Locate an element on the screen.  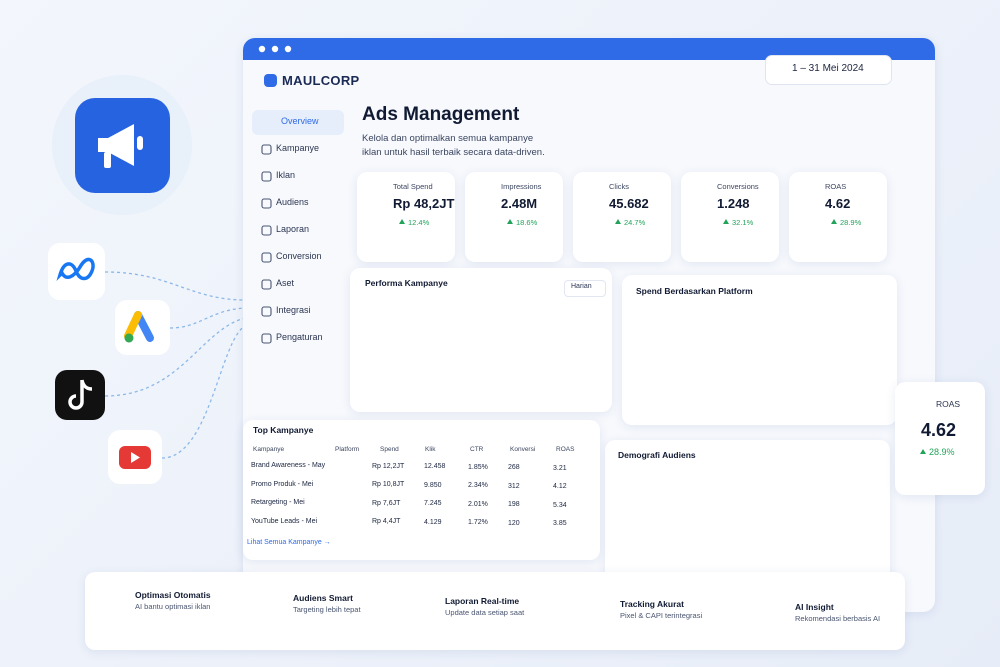
kpi-change: 32.1% is located at coordinates (738, 222).